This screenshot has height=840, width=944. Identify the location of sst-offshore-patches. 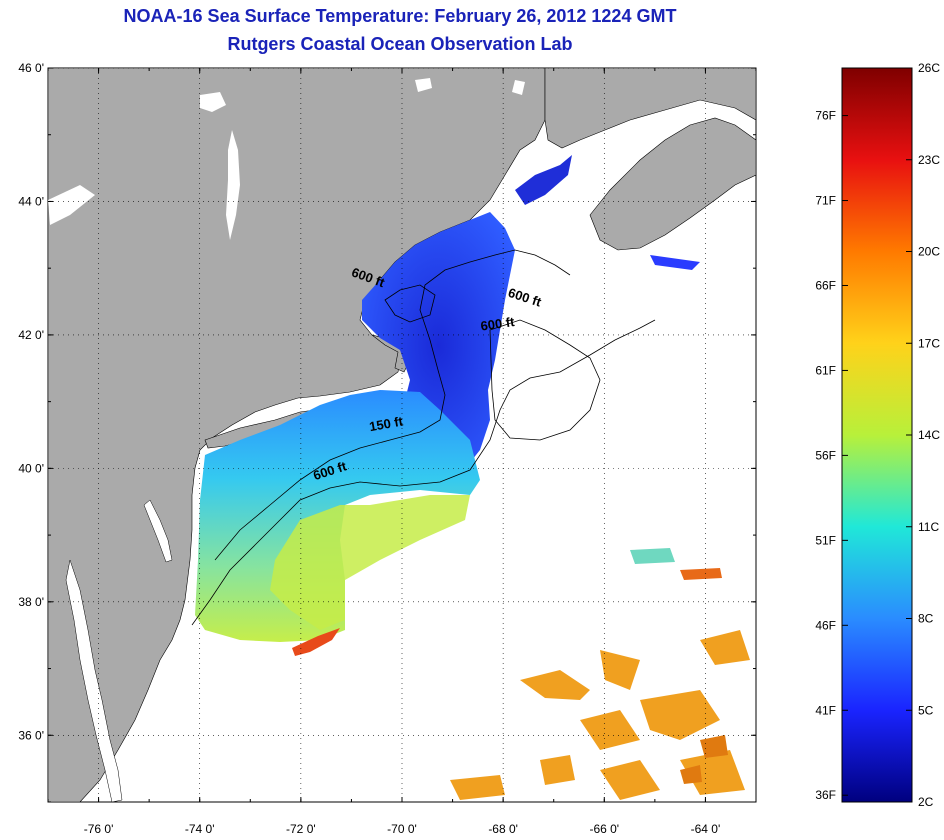
(600, 715).